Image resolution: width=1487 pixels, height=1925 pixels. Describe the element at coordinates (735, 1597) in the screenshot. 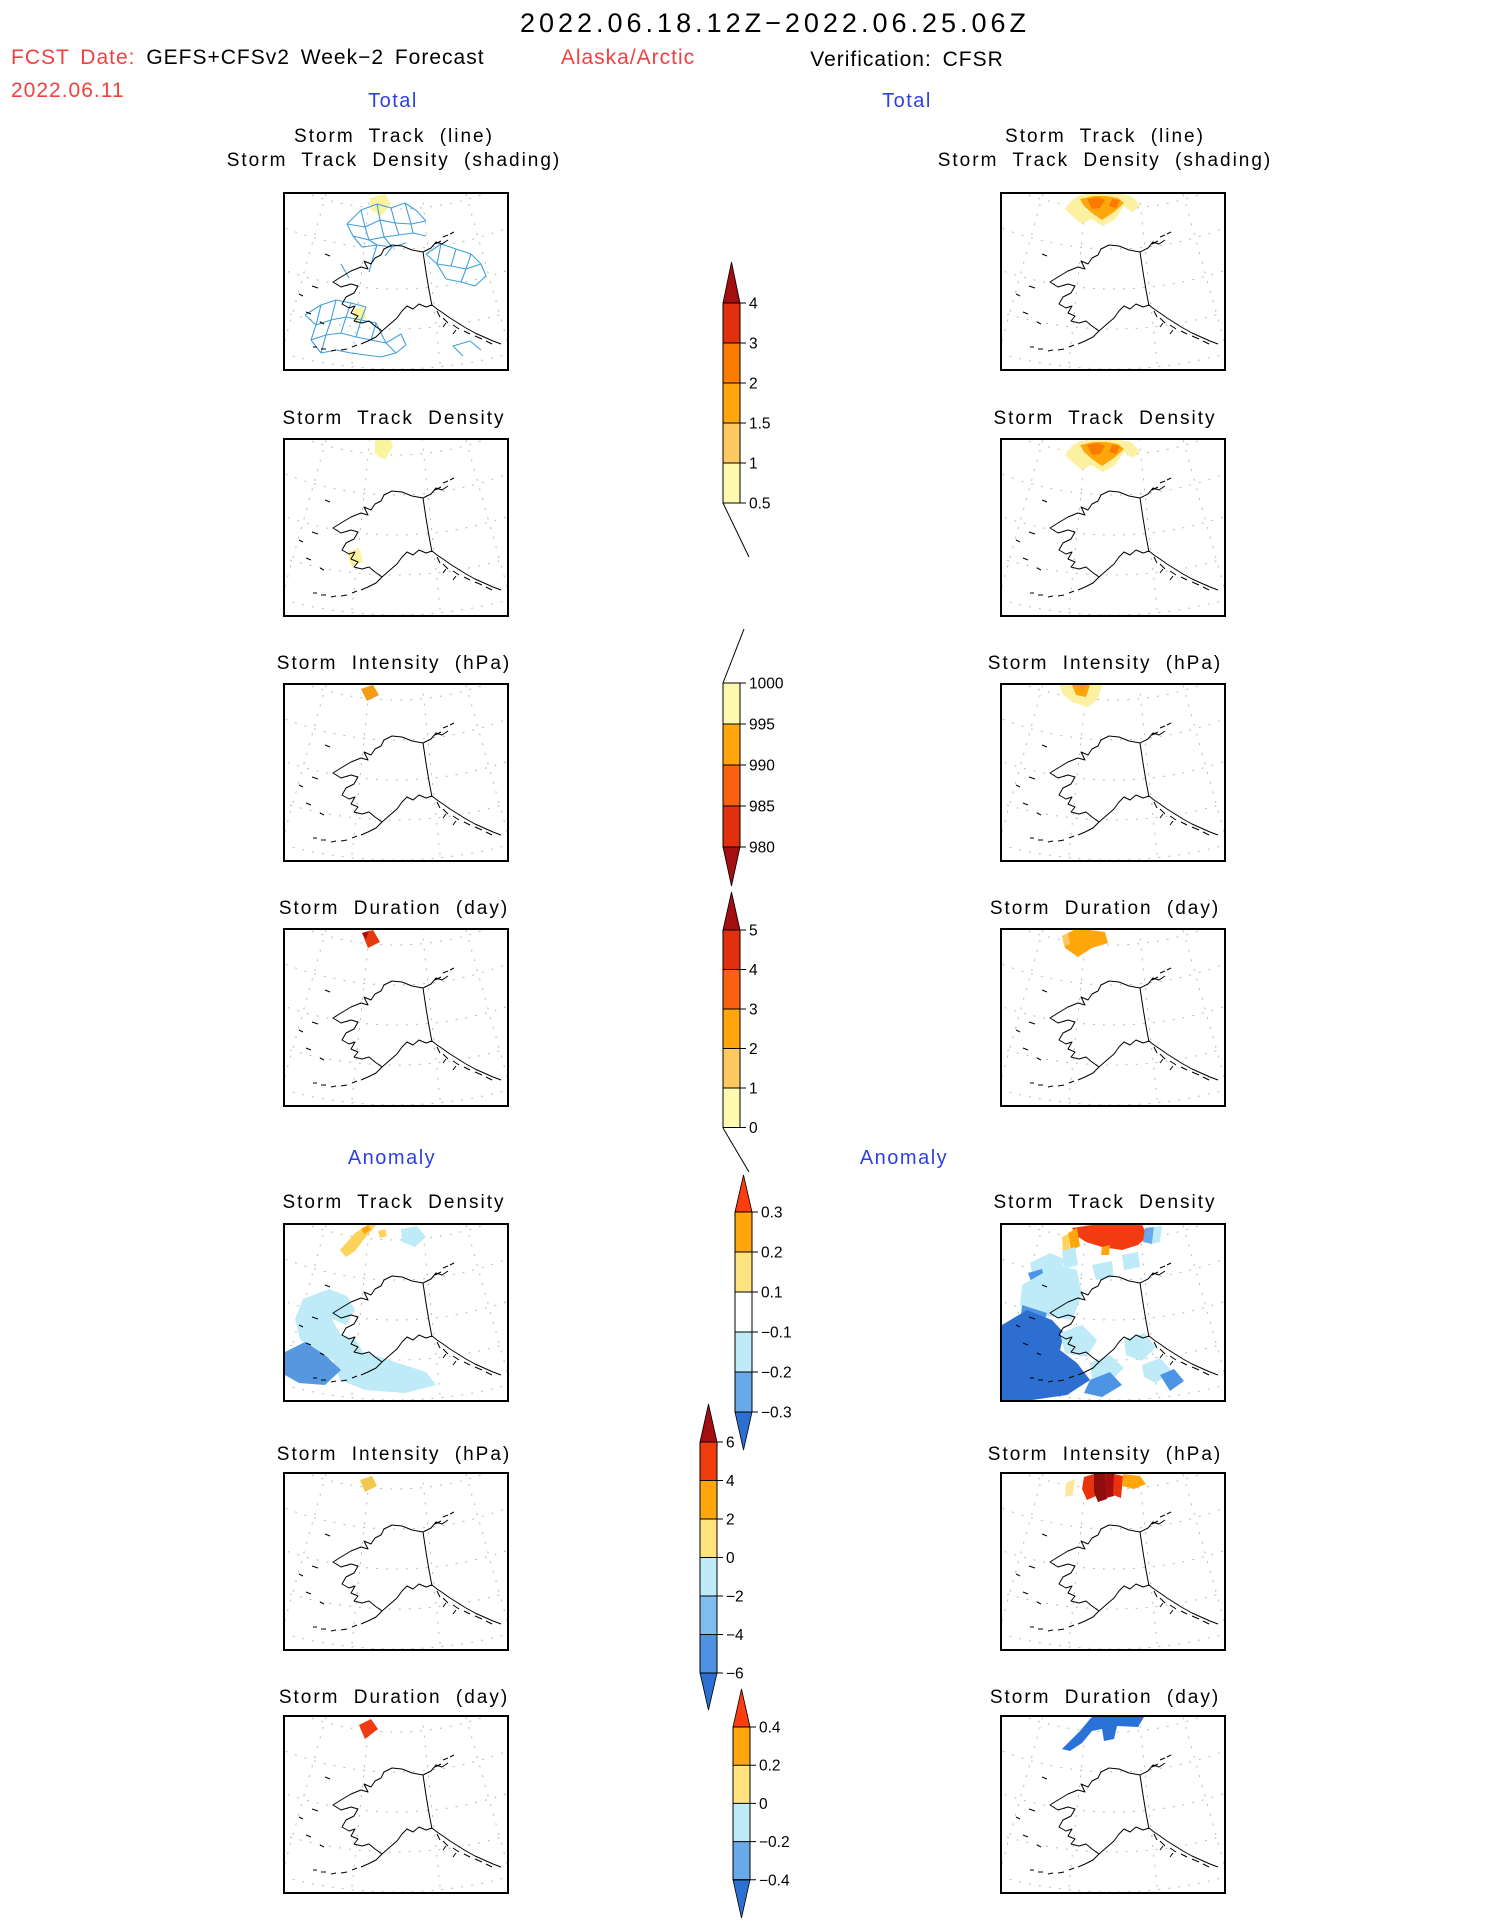

I see `svg-text: −2` at that location.